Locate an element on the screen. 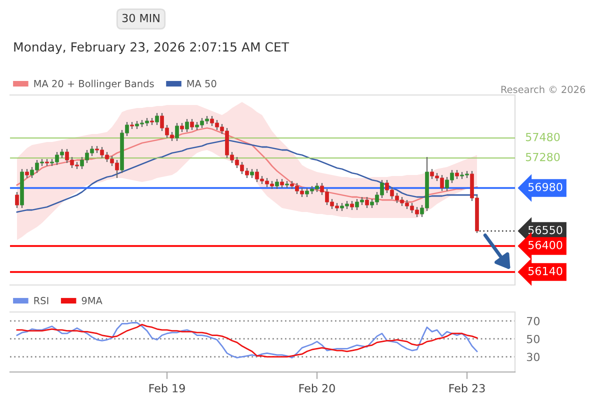 The image size is (590, 400). legend-label: MA 20 + Bollinger Bands is located at coordinates (94, 85).